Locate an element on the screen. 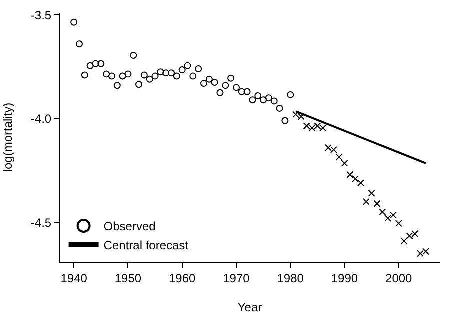  x-axis-title: Year is located at coordinates (250, 307).